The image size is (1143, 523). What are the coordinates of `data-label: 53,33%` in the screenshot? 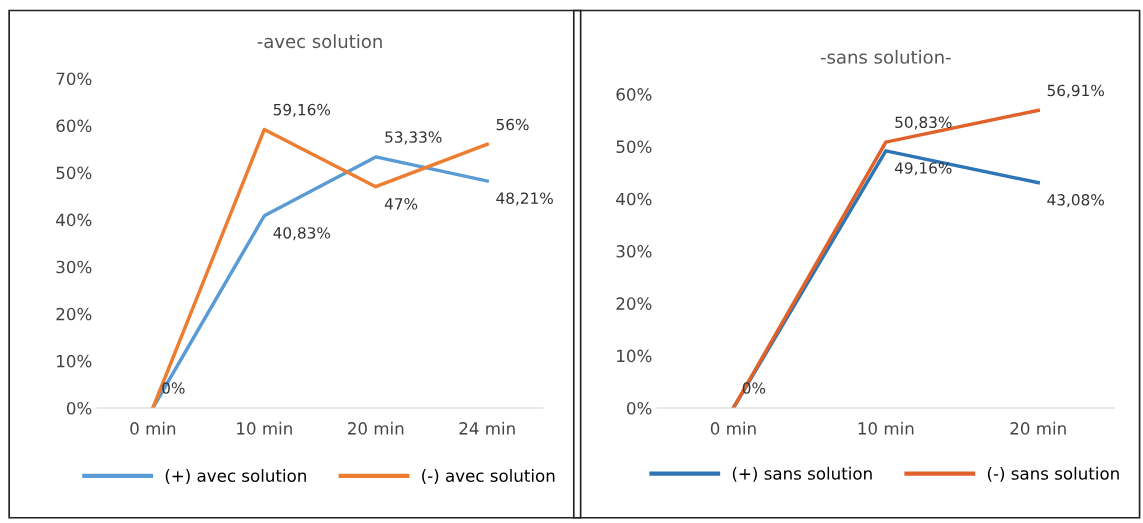 It's located at (413, 138).